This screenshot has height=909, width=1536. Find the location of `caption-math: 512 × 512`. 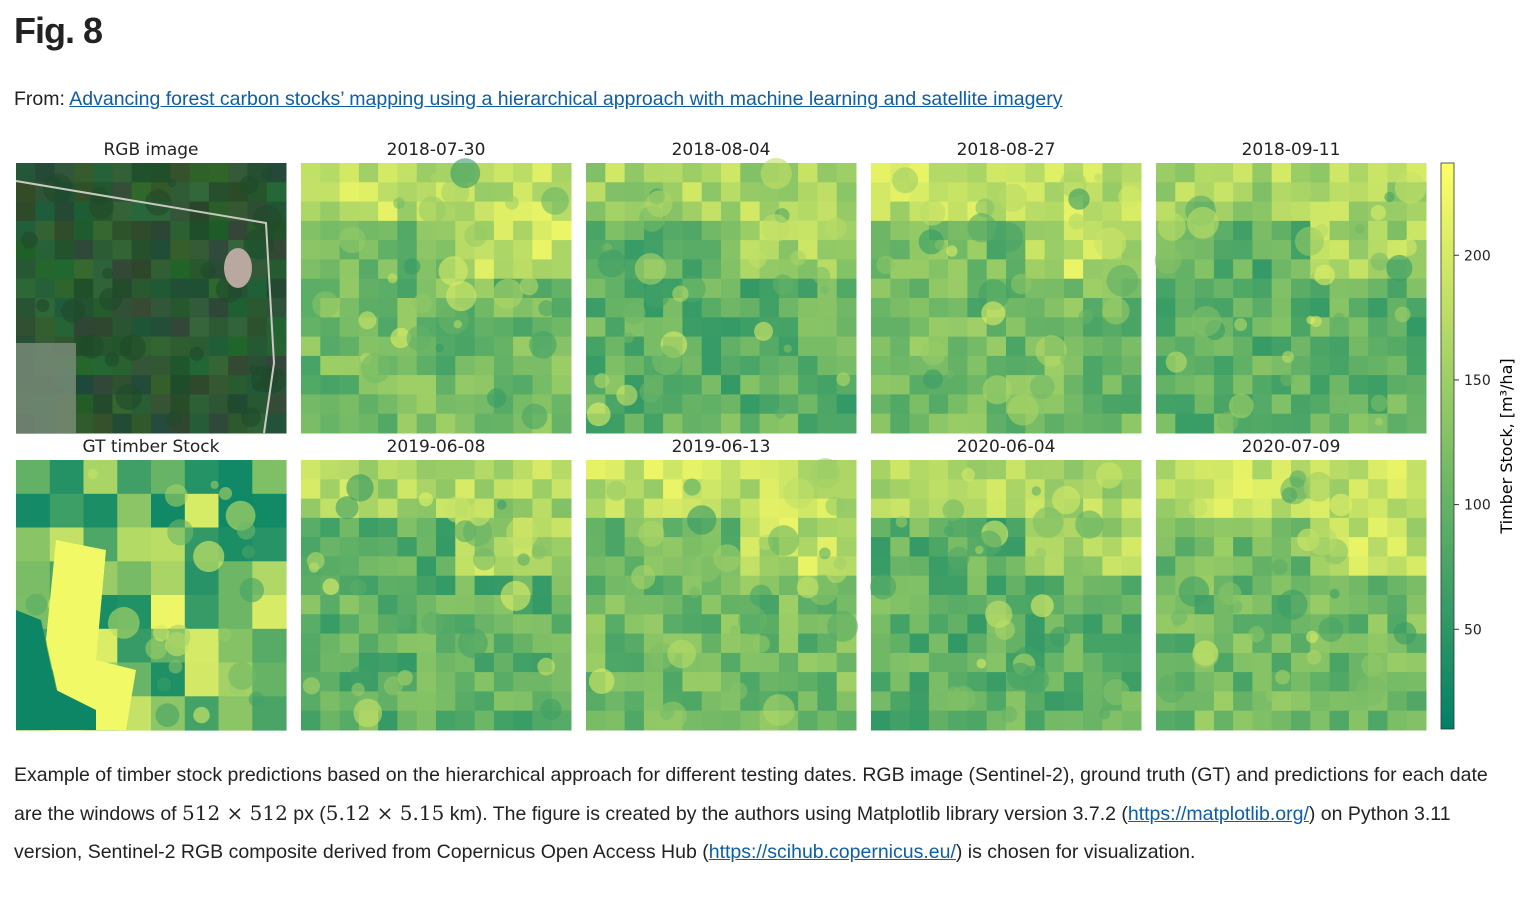

caption-math: 512 × 512 is located at coordinates (235, 813).